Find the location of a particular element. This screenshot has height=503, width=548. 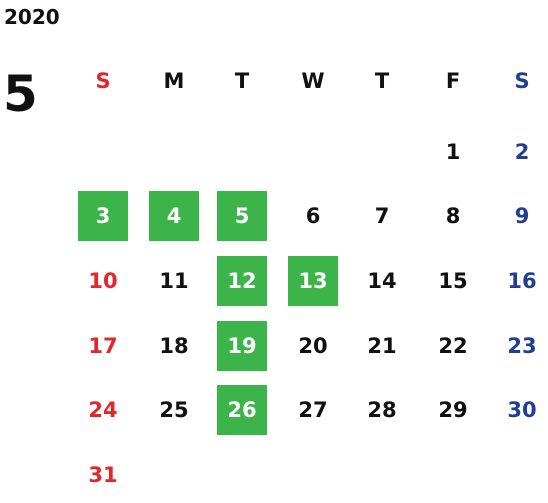

day-number: 7 is located at coordinates (382, 216).